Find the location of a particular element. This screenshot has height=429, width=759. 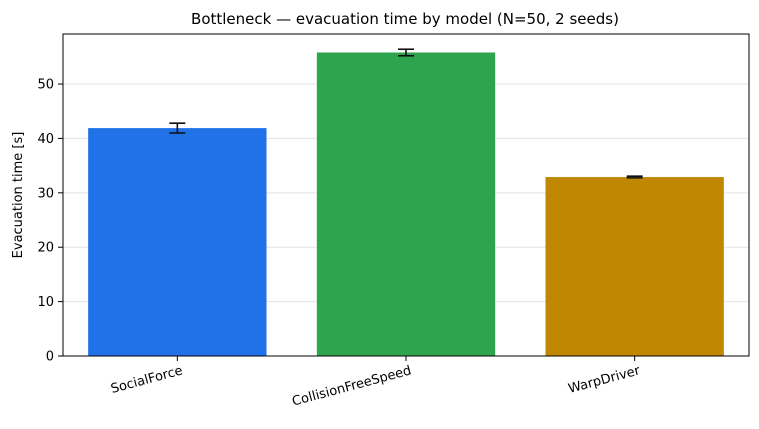

y-tick-label: 0 is located at coordinates (50, 357).